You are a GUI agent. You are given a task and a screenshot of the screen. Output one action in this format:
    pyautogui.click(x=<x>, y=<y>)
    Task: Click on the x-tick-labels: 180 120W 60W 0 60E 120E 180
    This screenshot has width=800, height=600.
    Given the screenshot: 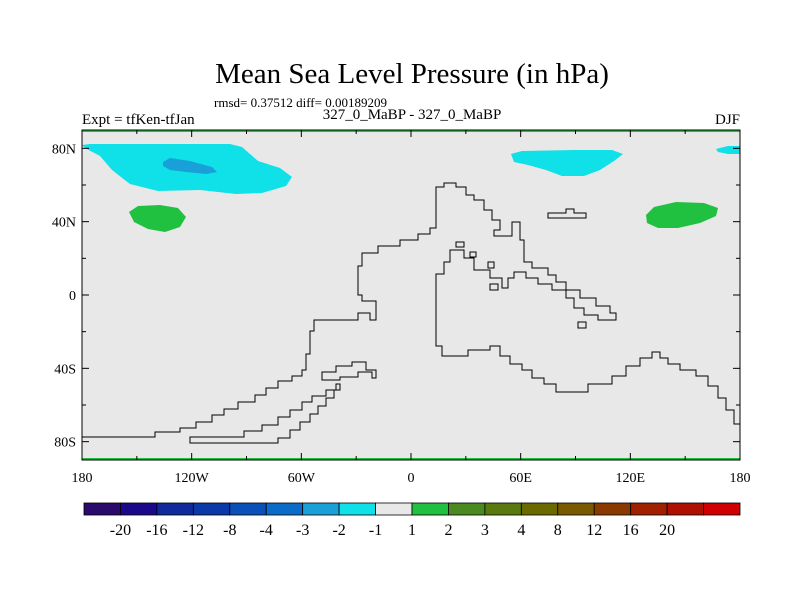 What is the action you would take?
    pyautogui.click(x=411, y=478)
    